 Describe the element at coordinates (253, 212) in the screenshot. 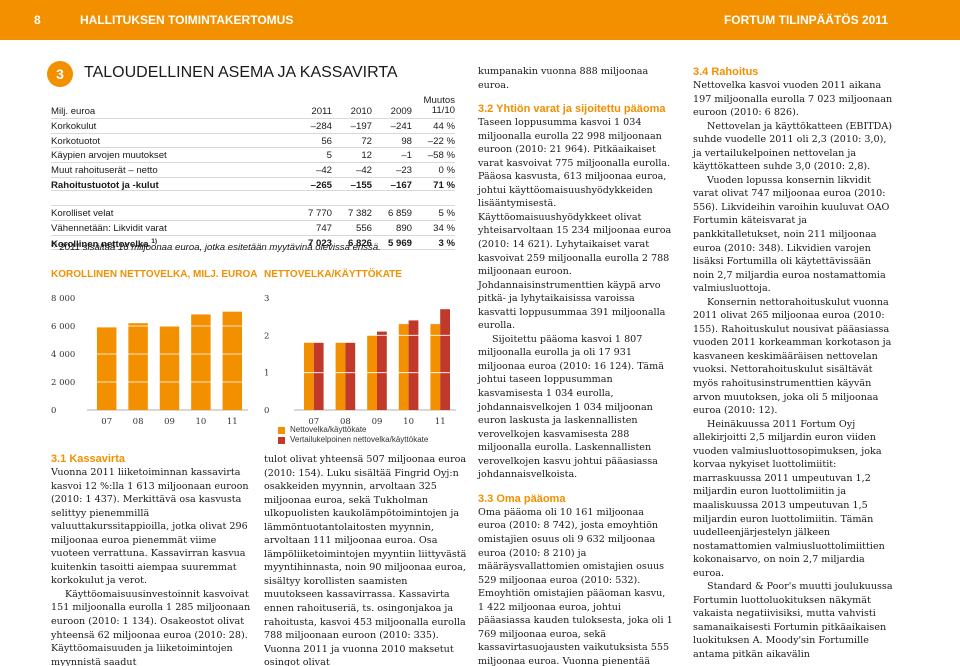

I see `table-row: Korolliset velat 7 770 7 382 6 859 5 %` at that location.